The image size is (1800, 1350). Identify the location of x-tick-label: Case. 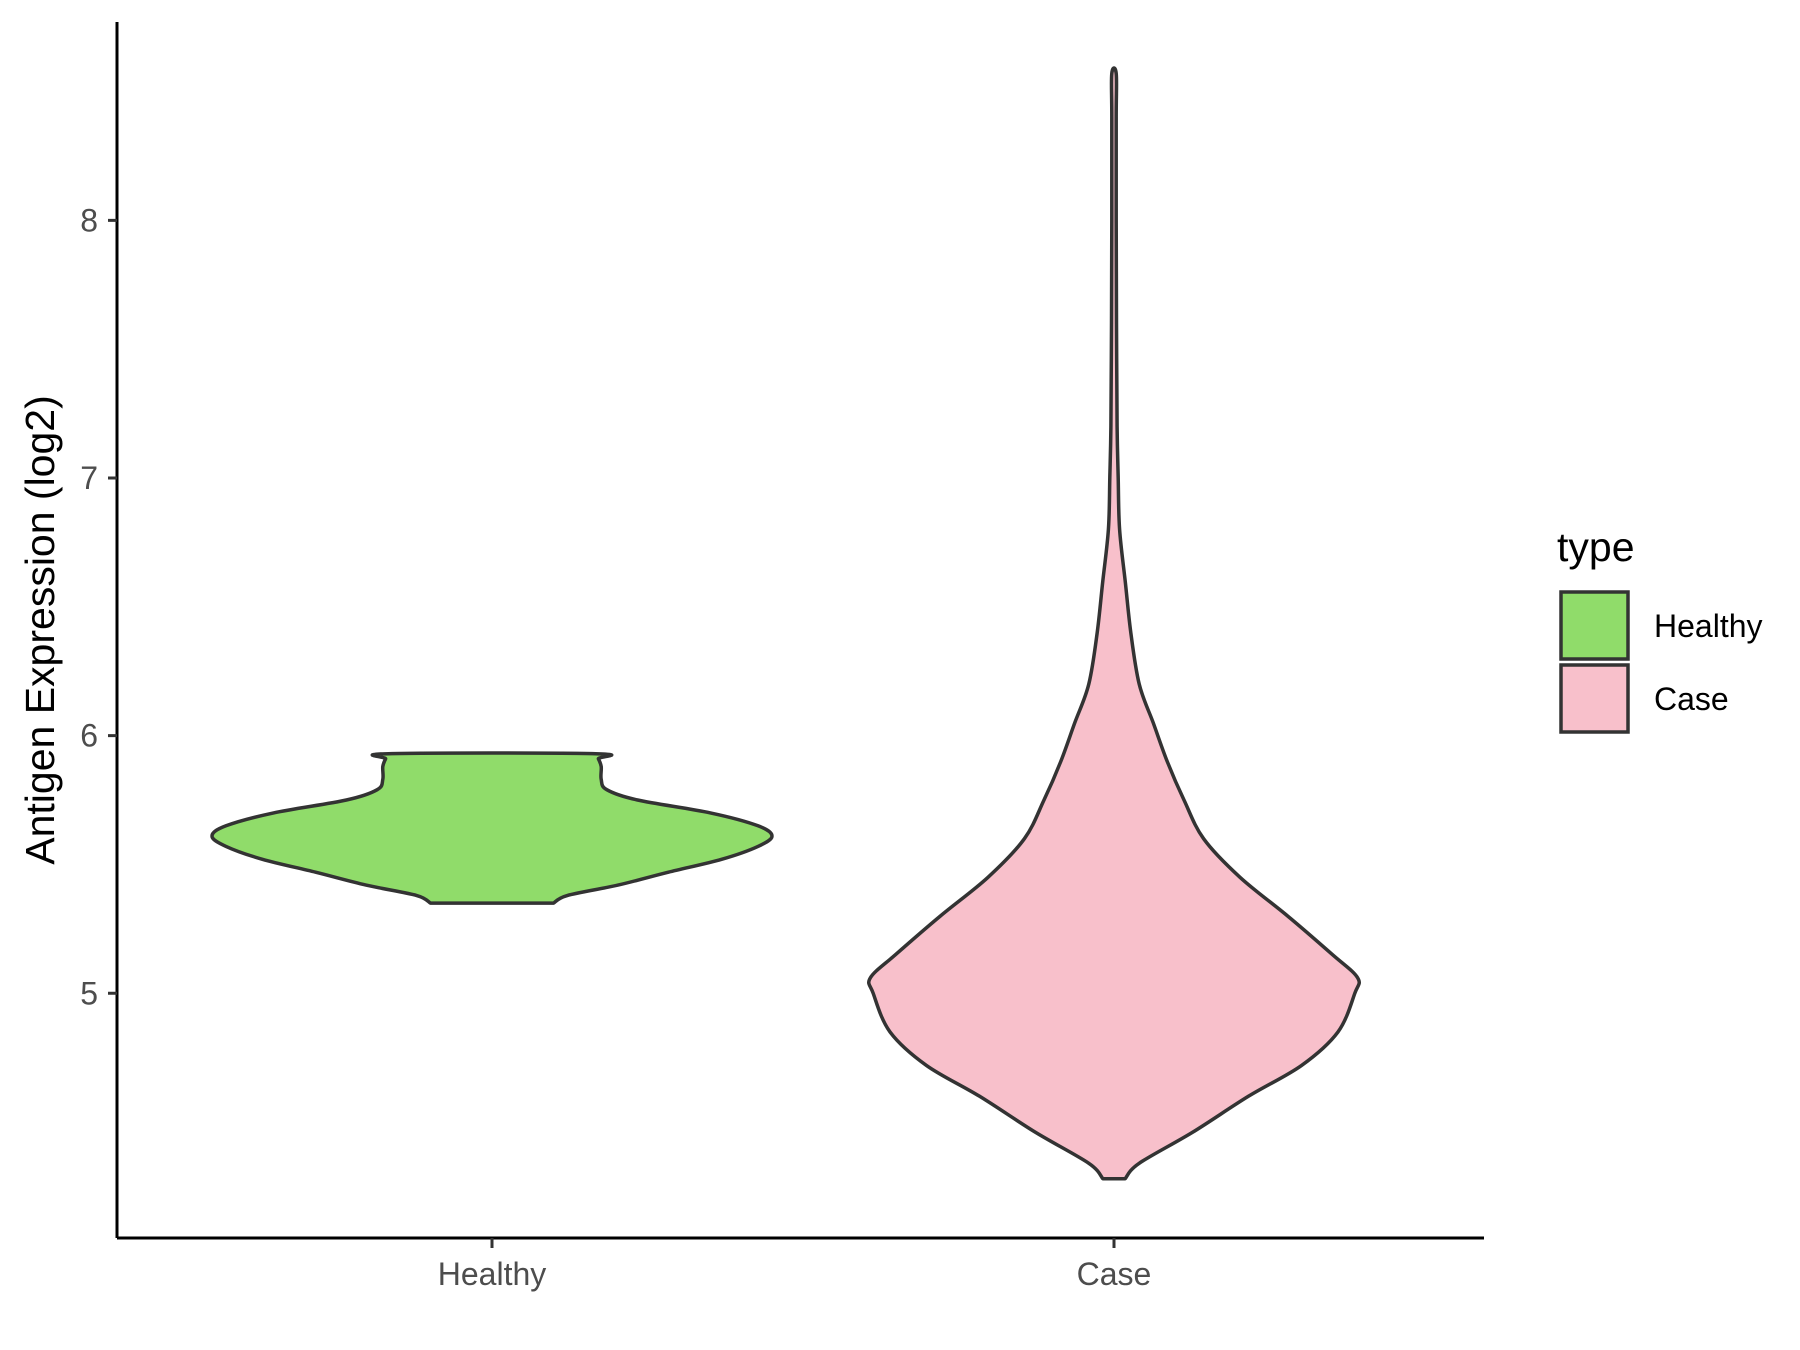
(1114, 1274).